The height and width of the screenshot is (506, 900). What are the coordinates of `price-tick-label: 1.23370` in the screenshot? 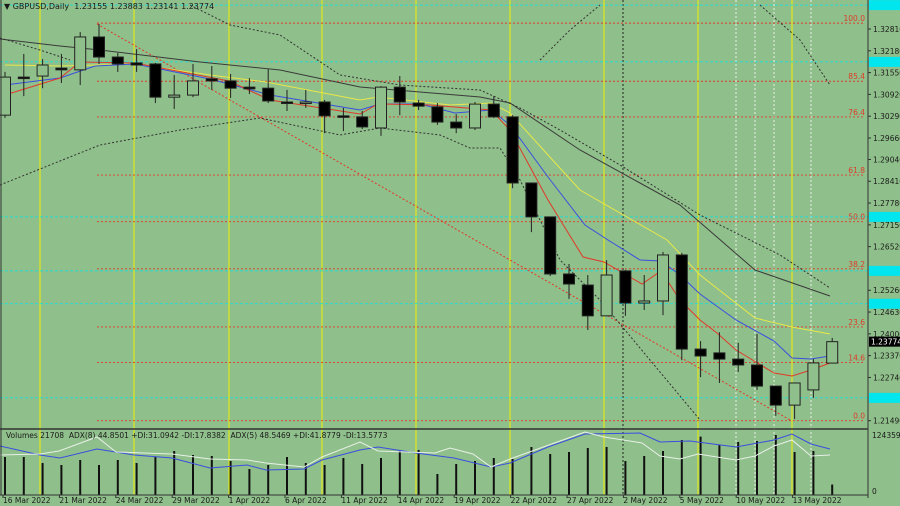 It's located at (886, 356).